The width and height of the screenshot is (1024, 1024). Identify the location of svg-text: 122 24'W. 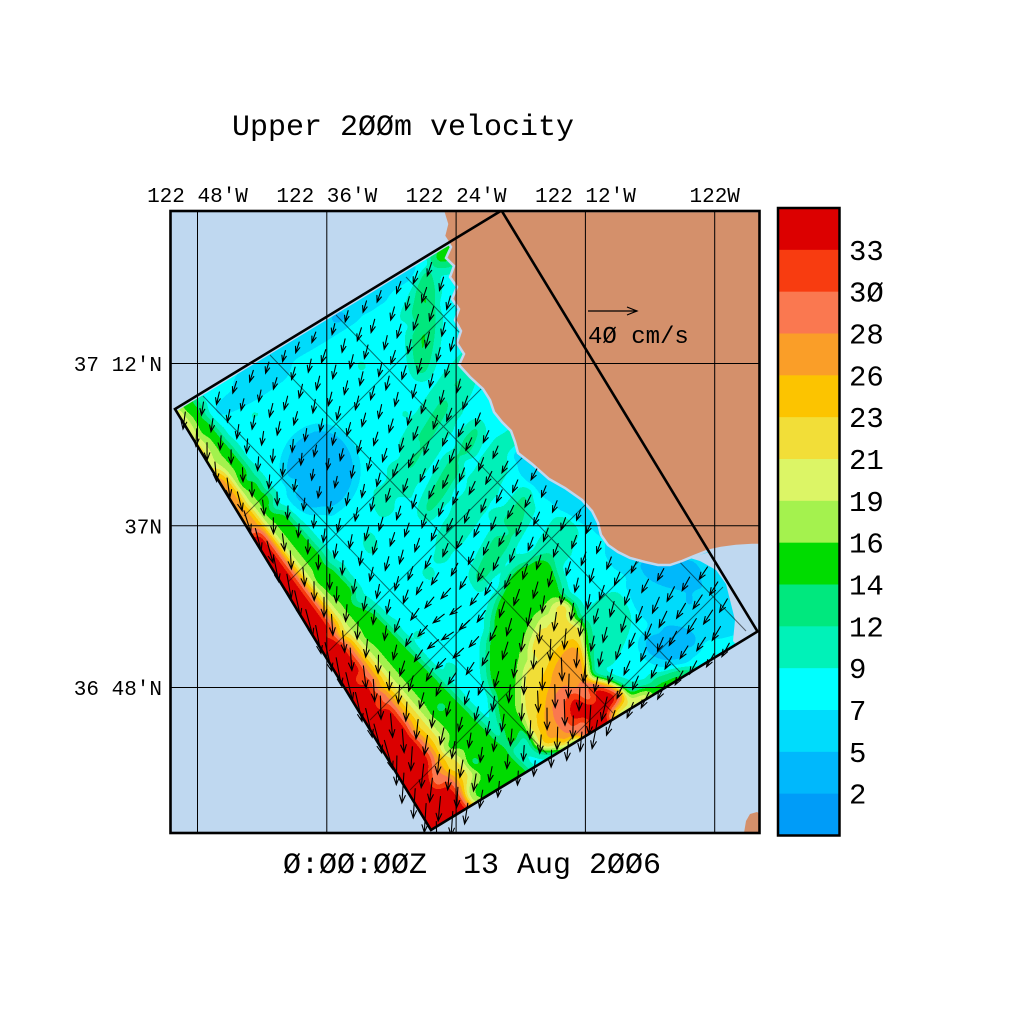
(456, 197).